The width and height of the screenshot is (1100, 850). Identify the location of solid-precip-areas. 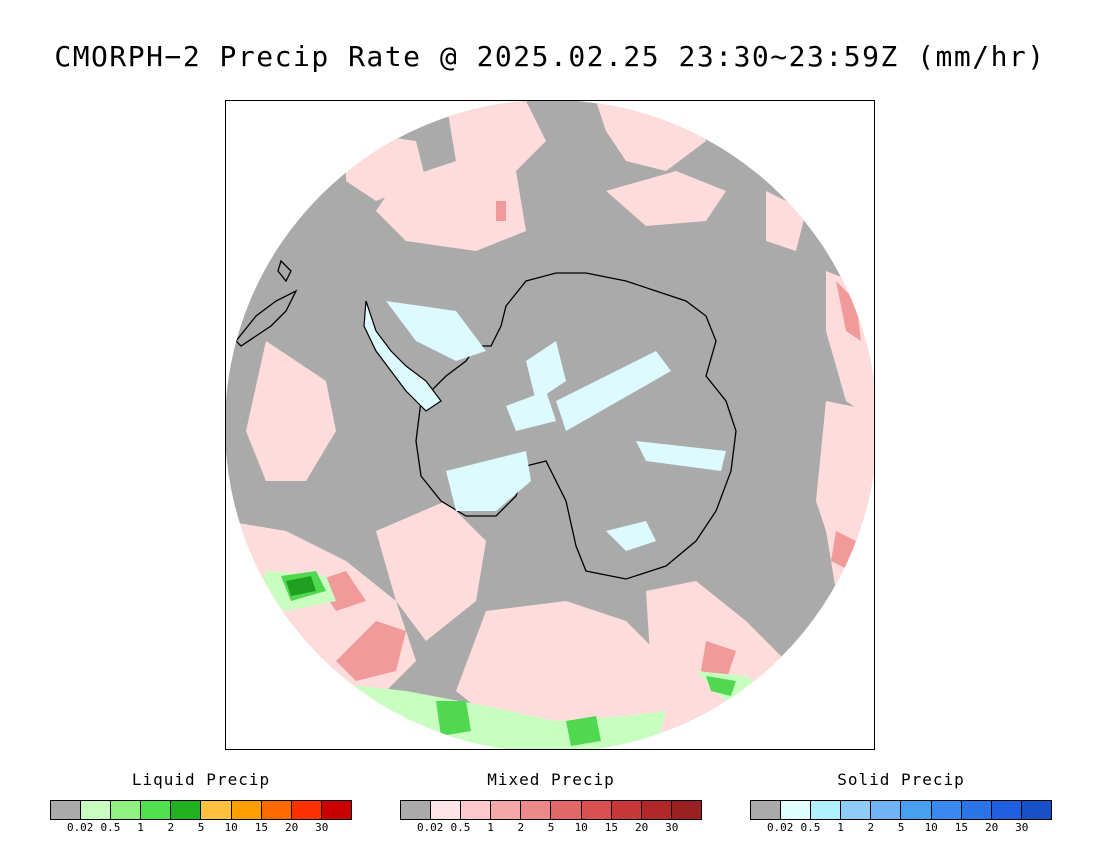
(556, 426).